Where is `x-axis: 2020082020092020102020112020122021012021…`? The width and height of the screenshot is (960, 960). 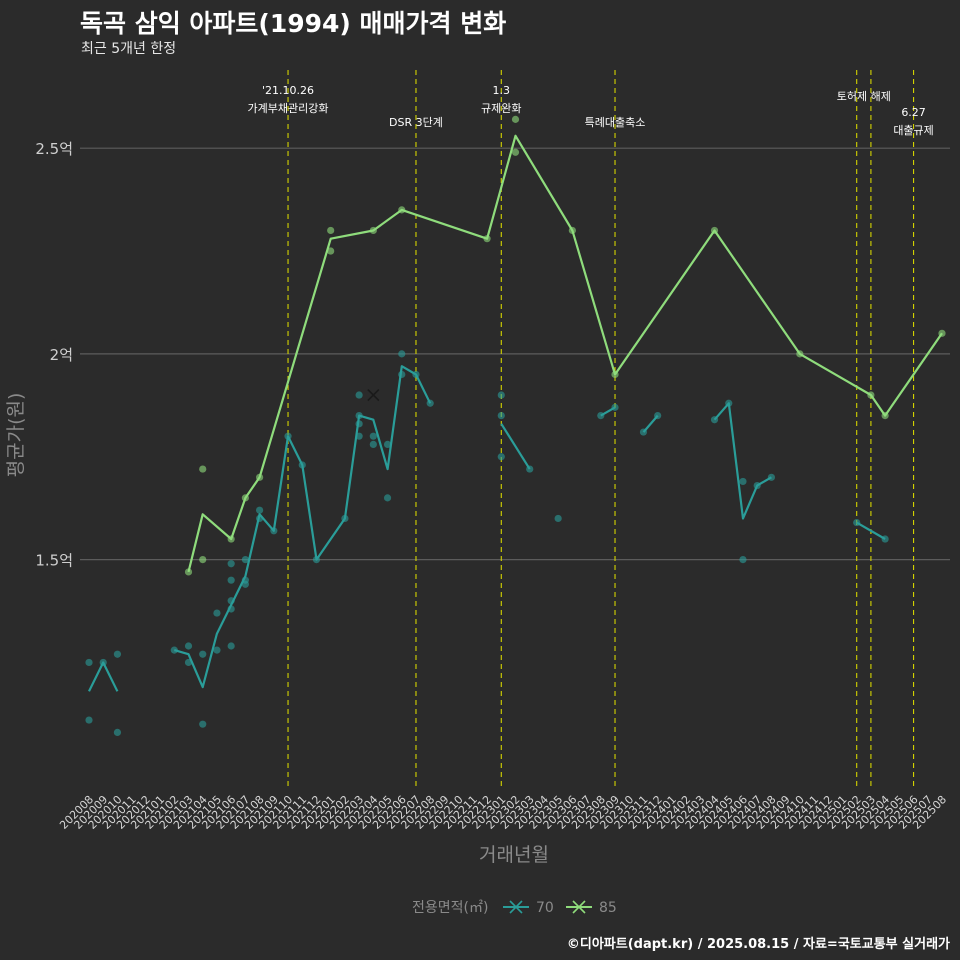 x-axis: 2020082020092020102020112020122021012021… is located at coordinates (503, 812).